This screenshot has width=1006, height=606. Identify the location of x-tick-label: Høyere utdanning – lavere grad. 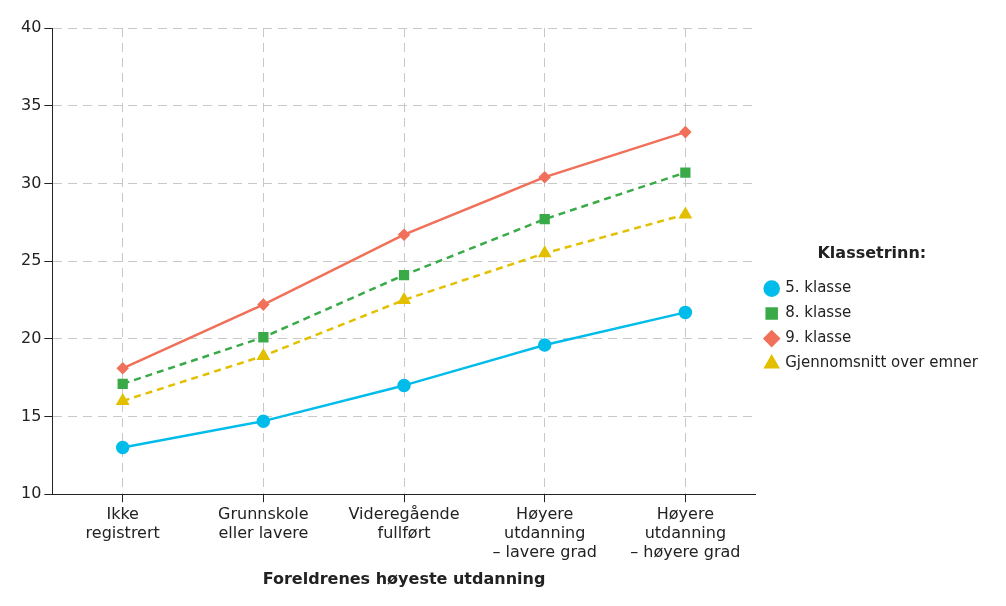
(544, 532).